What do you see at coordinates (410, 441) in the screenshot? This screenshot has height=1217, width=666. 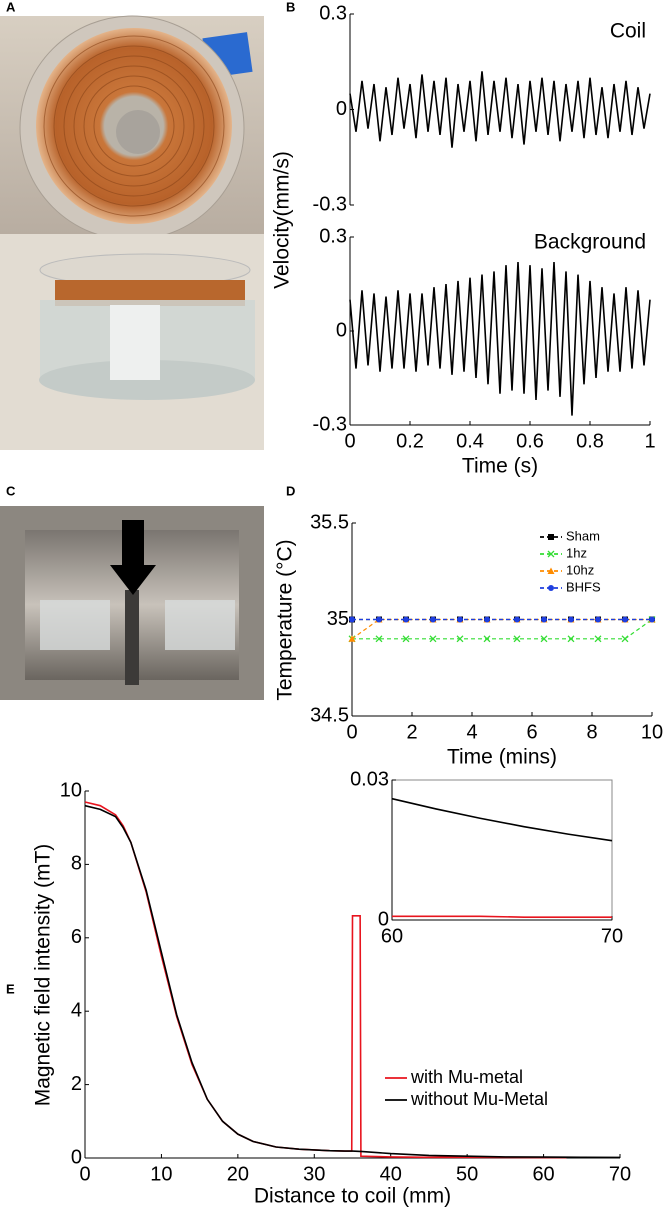 I see `x-tick-label: 0.2` at bounding box center [410, 441].